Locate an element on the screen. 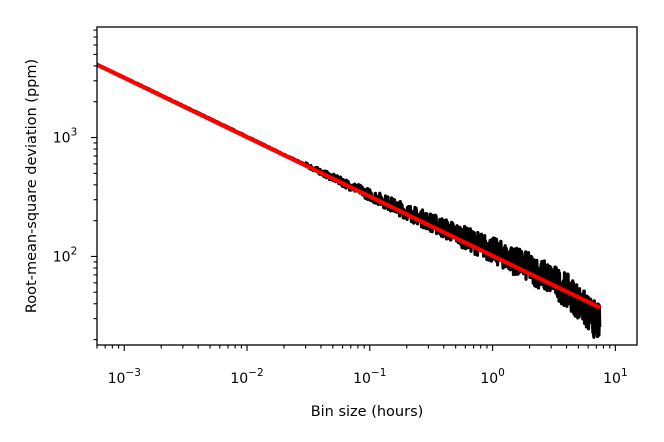 This screenshot has width=664, height=442. x-axis: 10⁻³ 10⁻² 10⁻¹ 10⁰ 10¹ is located at coordinates (362, 366).